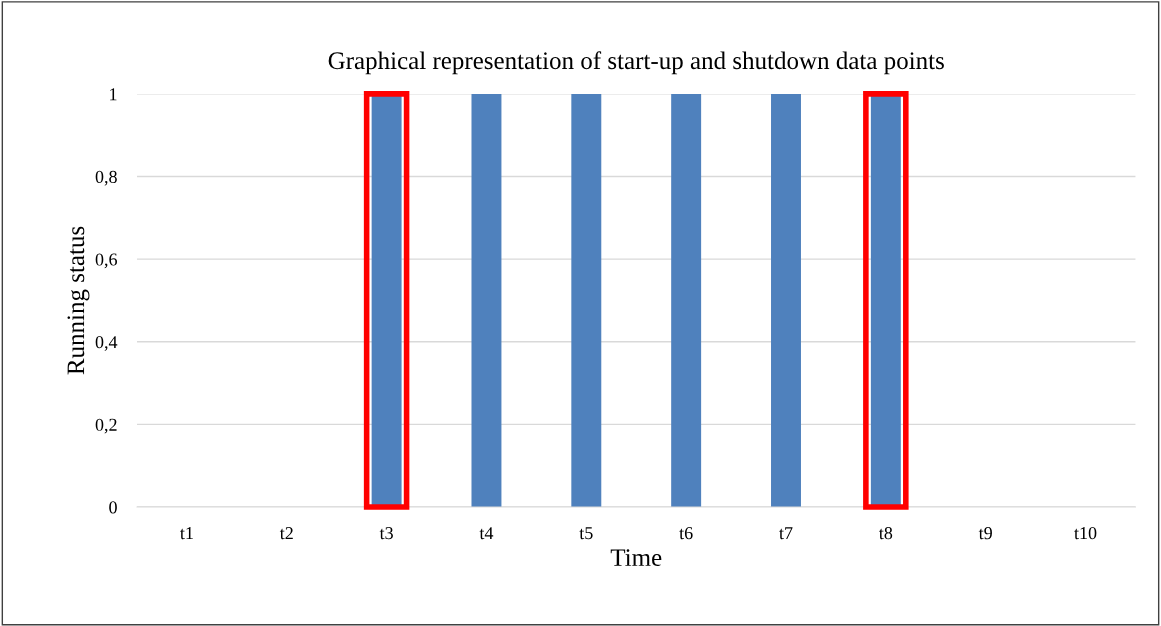 This screenshot has width=1161, height=626. Describe the element at coordinates (106, 178) in the screenshot. I see `y-tick-label: 0,8` at that location.